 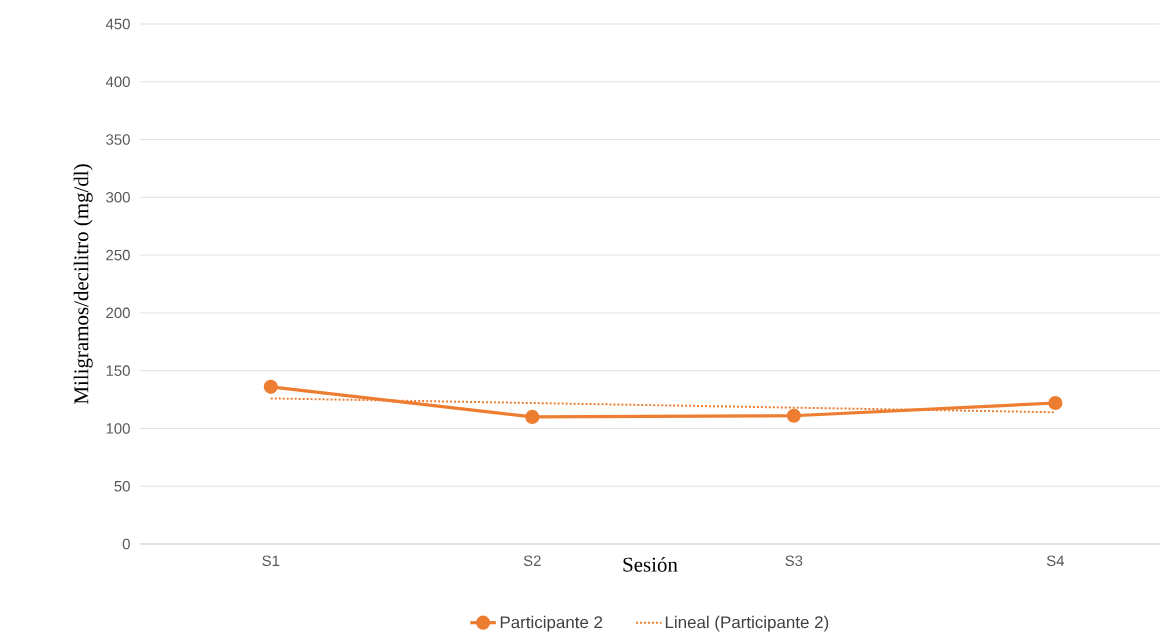 I want to click on x-tick-label: S4, so click(x=1055, y=561).